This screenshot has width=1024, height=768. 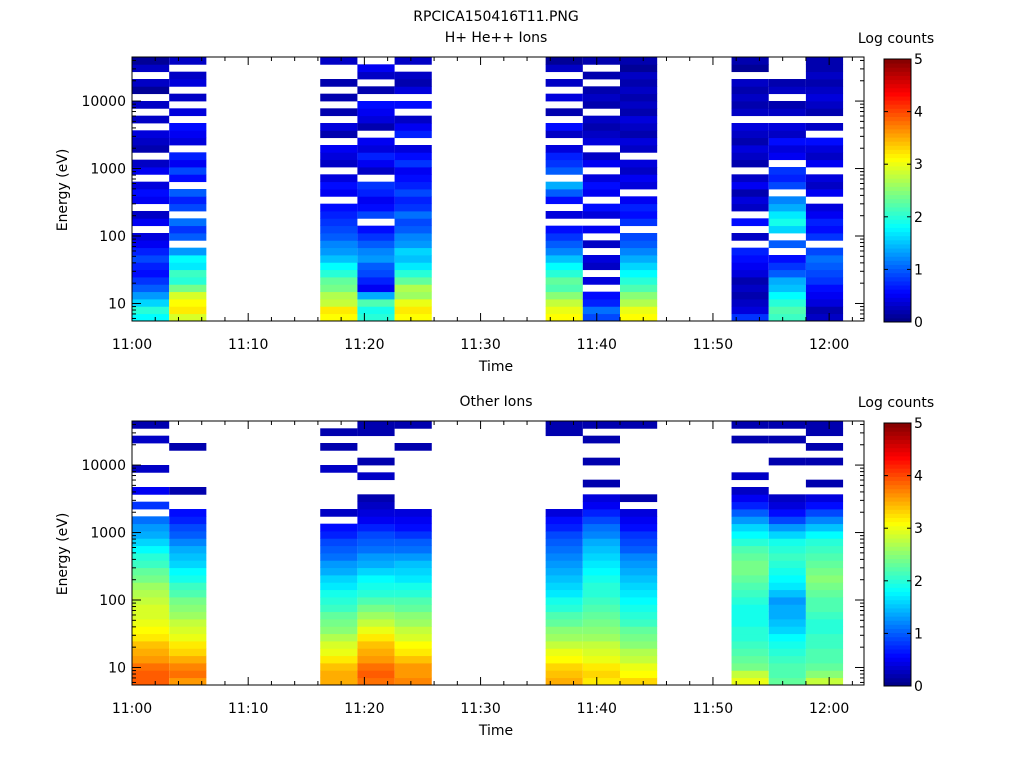 I want to click on x-tick-label: 11:30, so click(x=480, y=709).